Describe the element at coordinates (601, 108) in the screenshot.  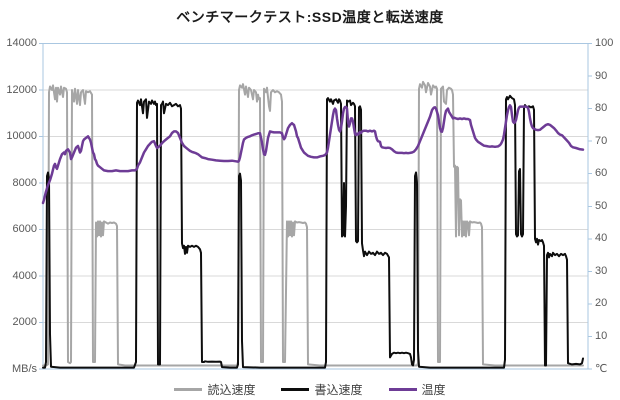
I see `y-axis-tick-label: 80` at that location.